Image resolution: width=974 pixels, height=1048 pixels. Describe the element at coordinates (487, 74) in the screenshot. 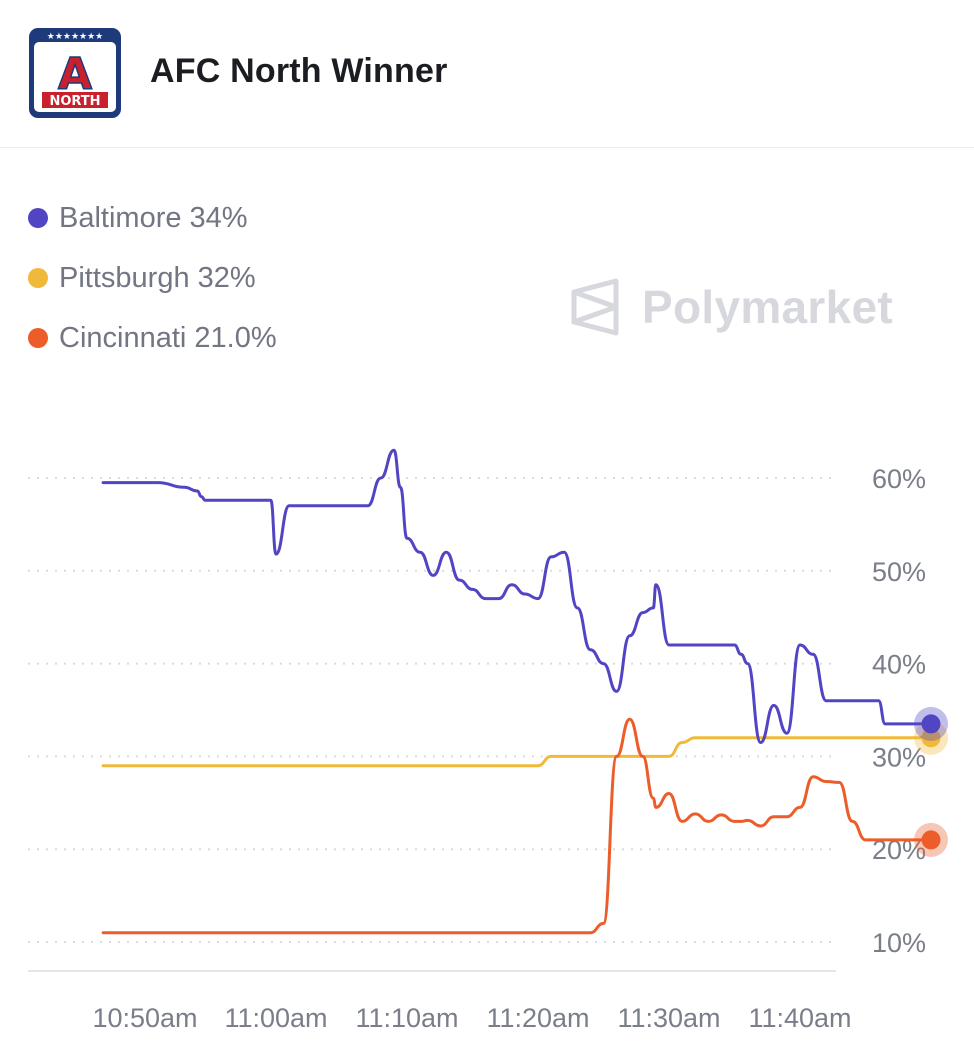

I see `market-header: ★★★★★★★ A NORTH AFC North Winner` at that location.